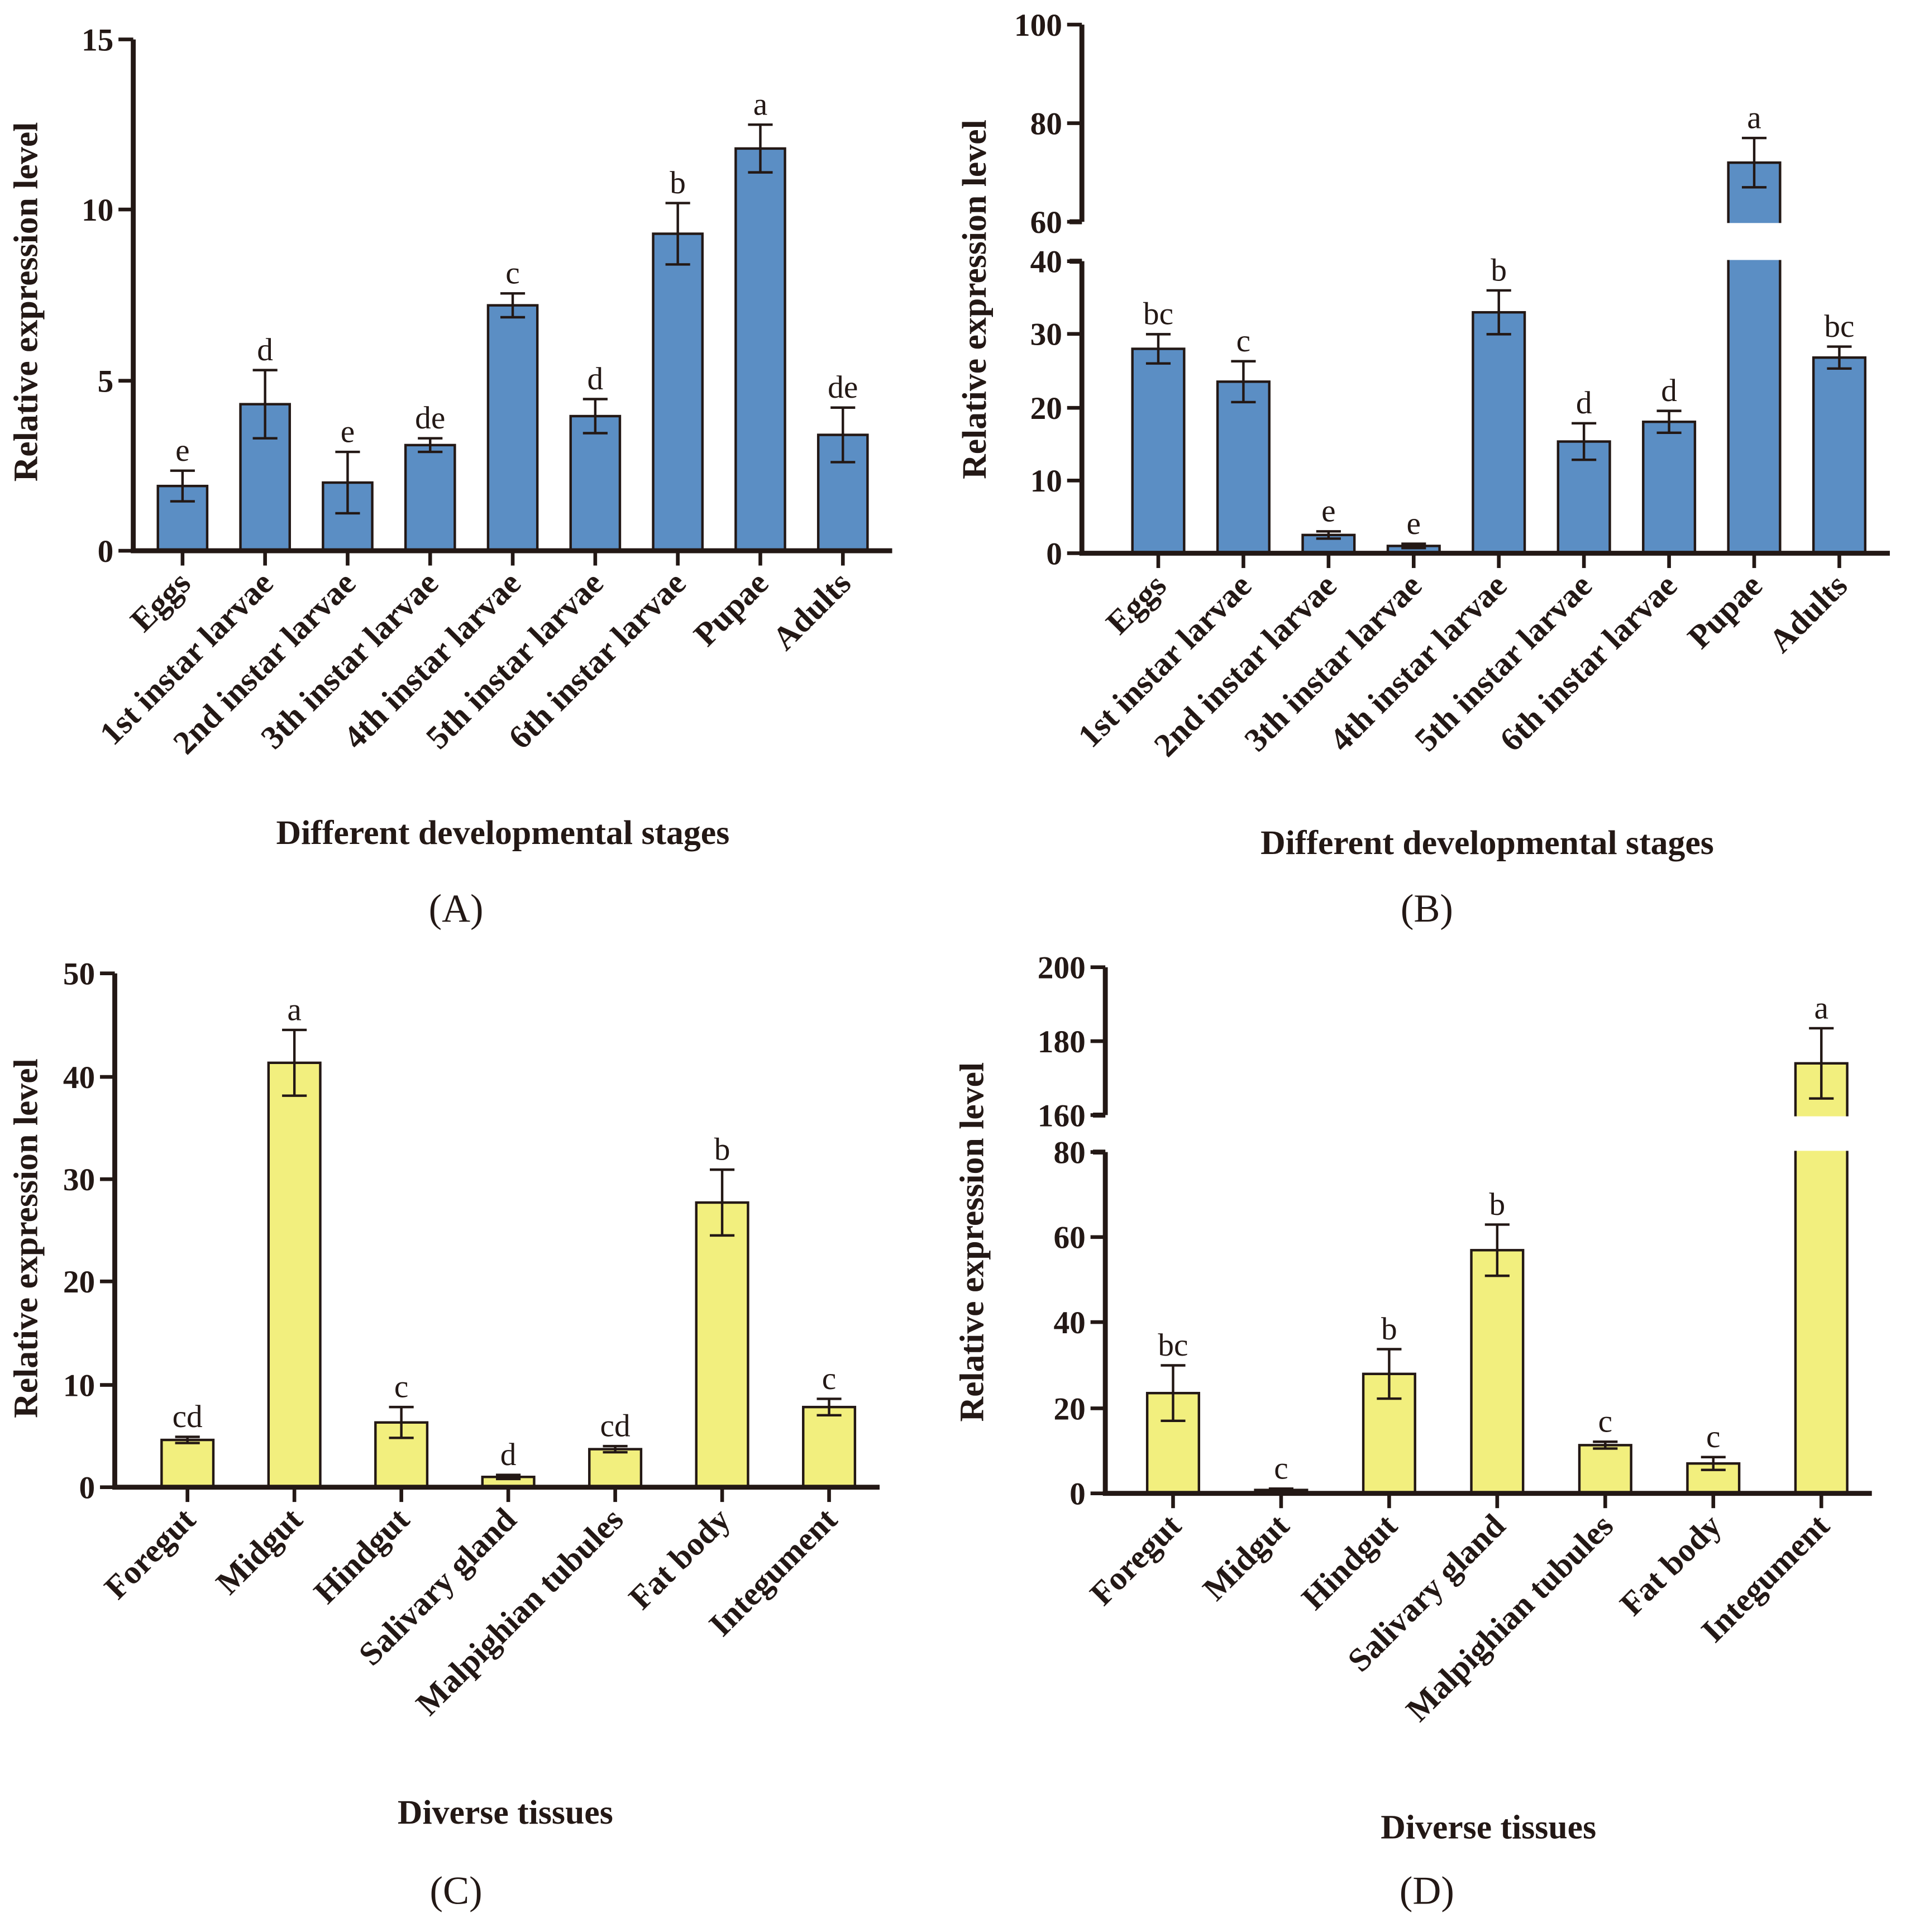  Describe the element at coordinates (1069, 1323) in the screenshot. I see `y-tick-label: 40` at that location.